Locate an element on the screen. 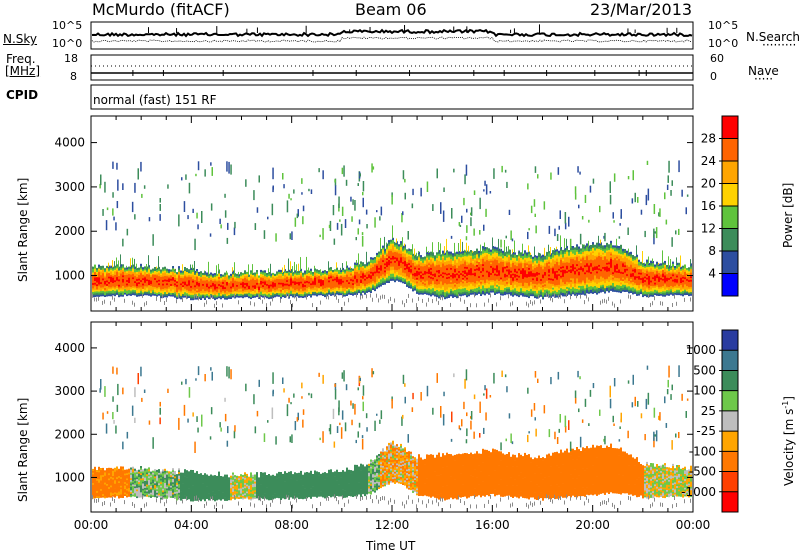  ground-scatter-power is located at coordinates (288, 295).